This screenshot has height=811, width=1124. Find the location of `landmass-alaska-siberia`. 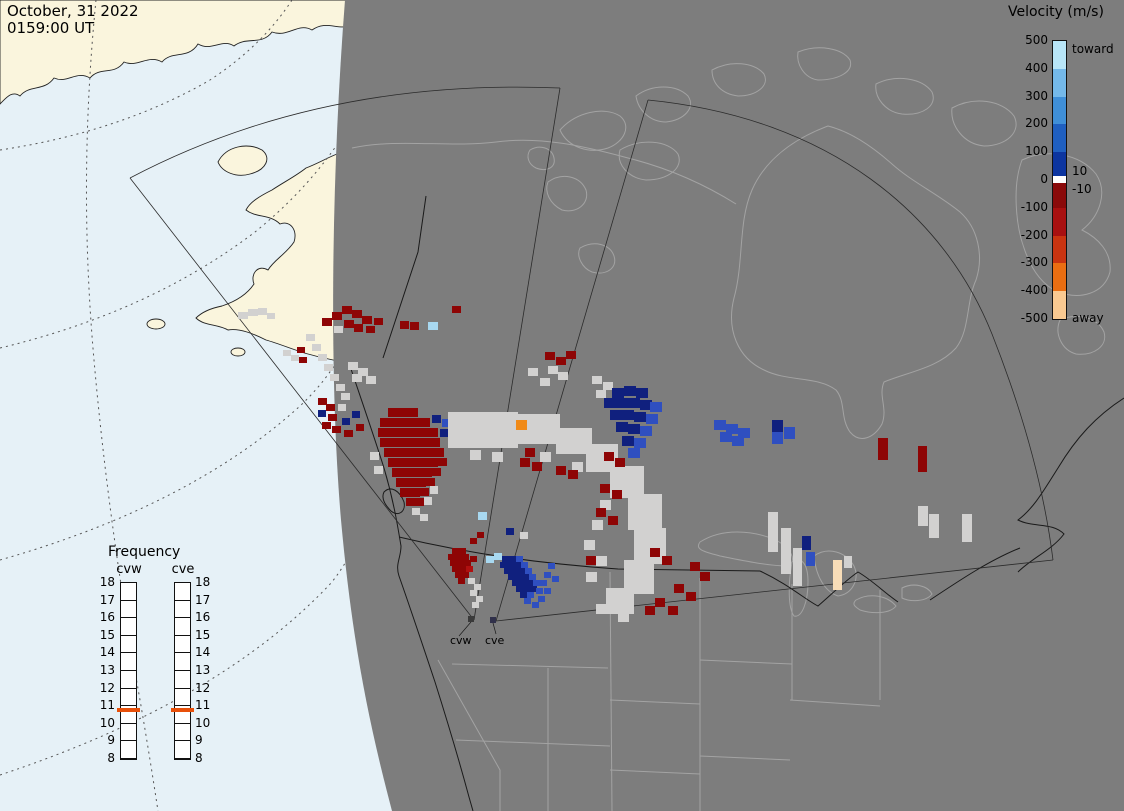

landmass-alaska-siberia is located at coordinates (176, 182).